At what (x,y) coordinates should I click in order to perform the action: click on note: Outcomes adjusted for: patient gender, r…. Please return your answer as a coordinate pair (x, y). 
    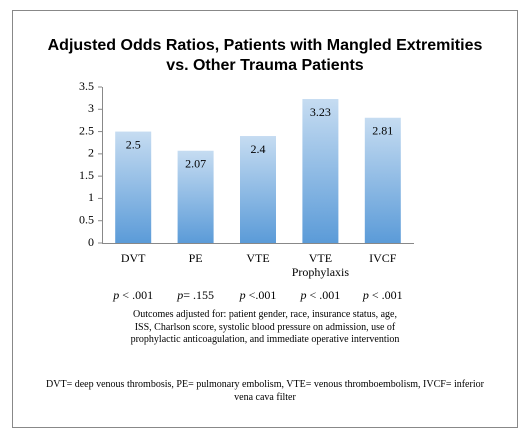
    Looking at the image, I should click on (265, 327).